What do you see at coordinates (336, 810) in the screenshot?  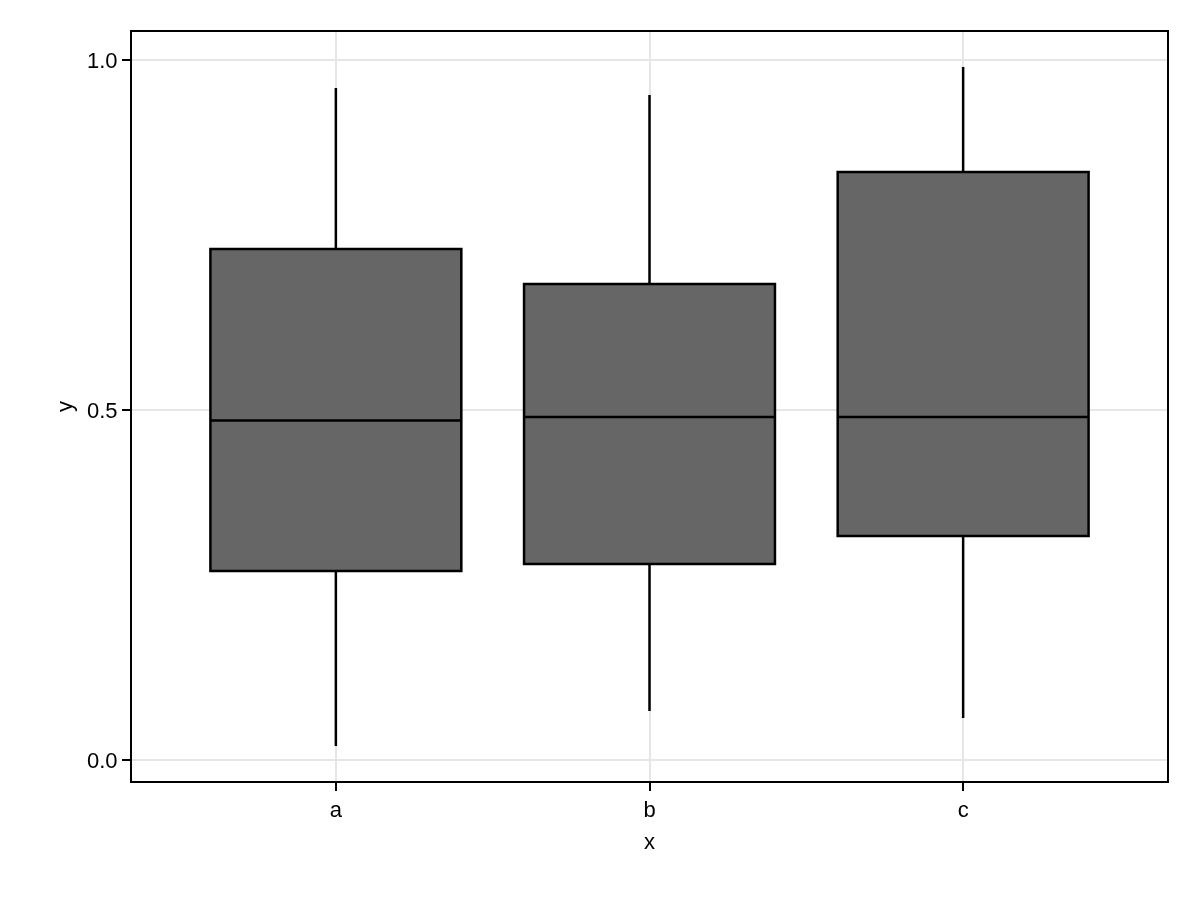 I see `x-tick-label: a` at bounding box center [336, 810].